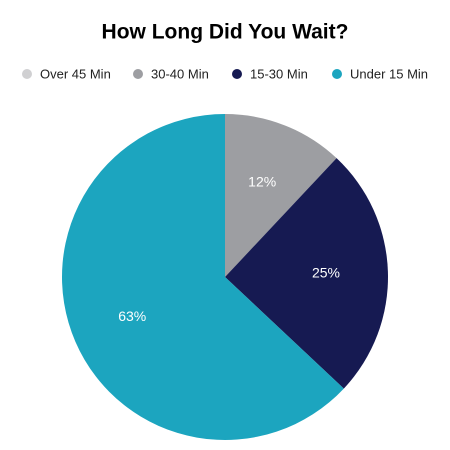 The height and width of the screenshot is (450, 450). Describe the element at coordinates (75, 73) in the screenshot. I see `legend-label: Over 45 Min` at that location.